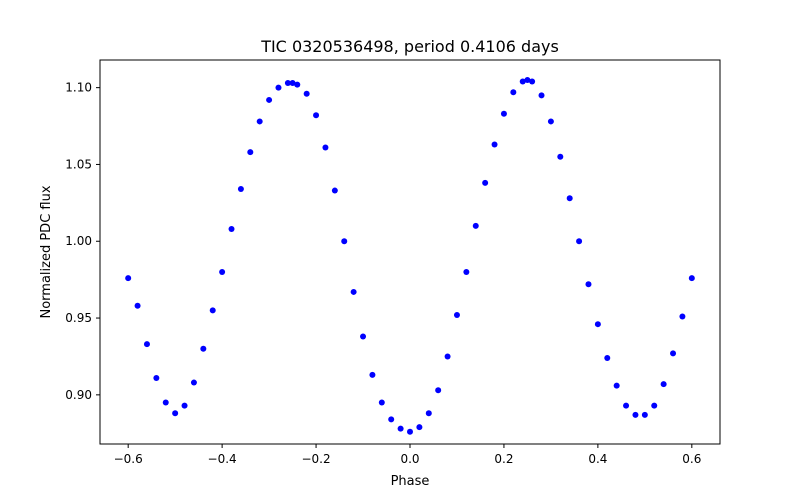 The image size is (800, 500). What do you see at coordinates (315, 459) in the screenshot?
I see `x-tick-label: −0.2` at bounding box center [315, 459].